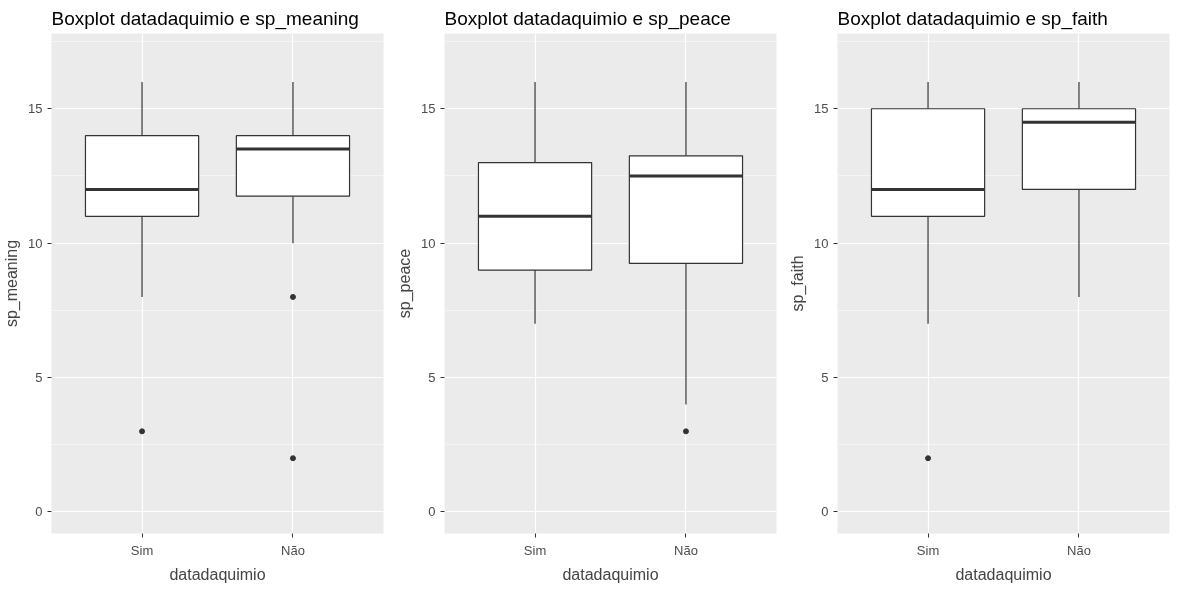 This screenshot has height=589, width=1184. I want to click on chart-title: Boxplot datadaquimio e sp_peace, so click(587, 18).